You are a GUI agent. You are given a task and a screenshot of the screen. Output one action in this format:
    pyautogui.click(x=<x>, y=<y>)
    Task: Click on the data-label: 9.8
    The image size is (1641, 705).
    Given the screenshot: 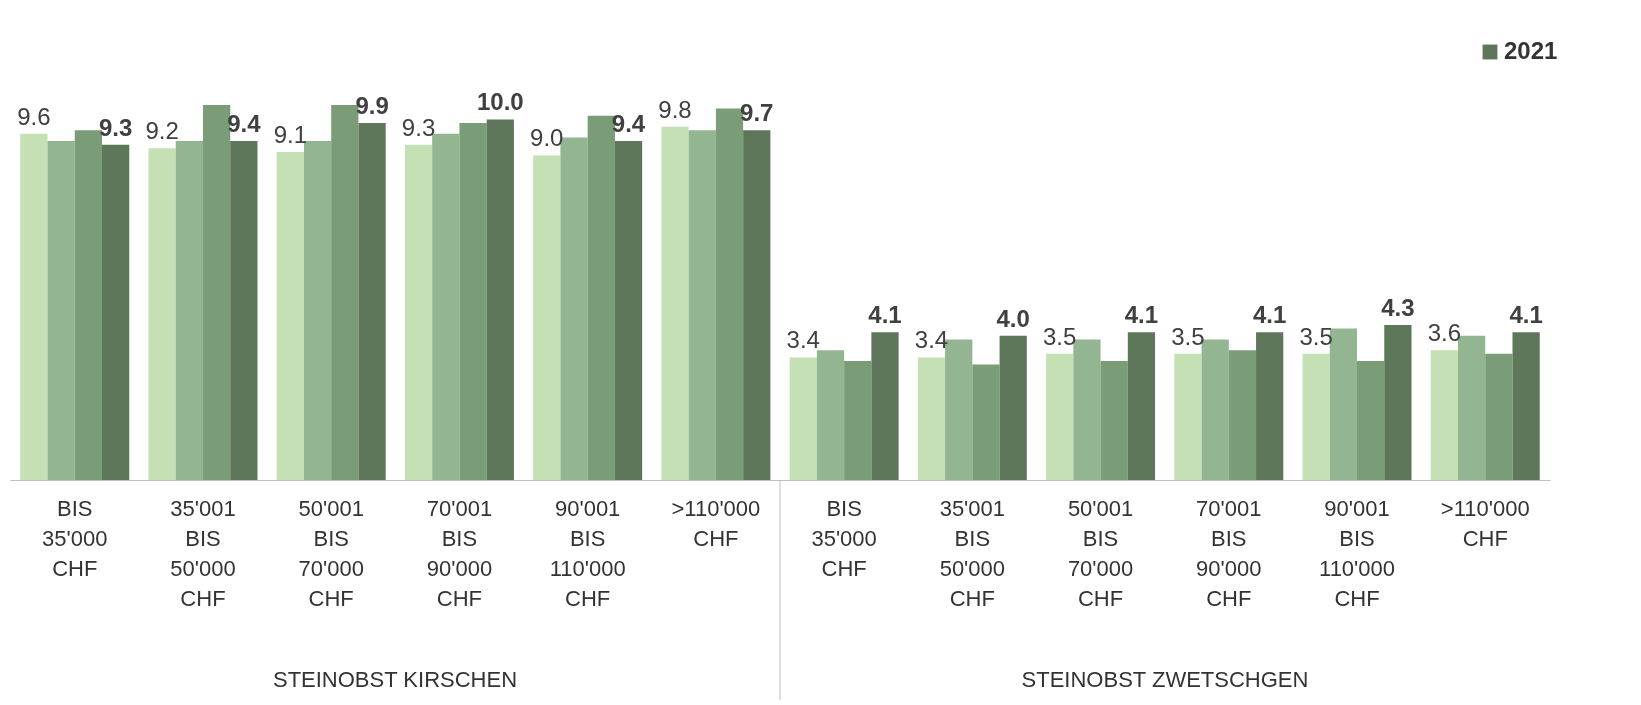 What is the action you would take?
    pyautogui.click(x=675, y=109)
    